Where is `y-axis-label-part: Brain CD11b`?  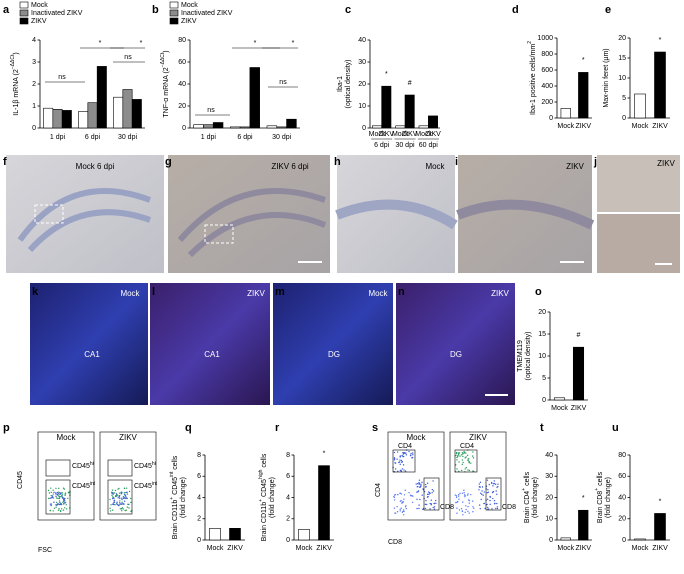
y-axis-label-part: Brain CD11b is located at coordinates (175, 520).